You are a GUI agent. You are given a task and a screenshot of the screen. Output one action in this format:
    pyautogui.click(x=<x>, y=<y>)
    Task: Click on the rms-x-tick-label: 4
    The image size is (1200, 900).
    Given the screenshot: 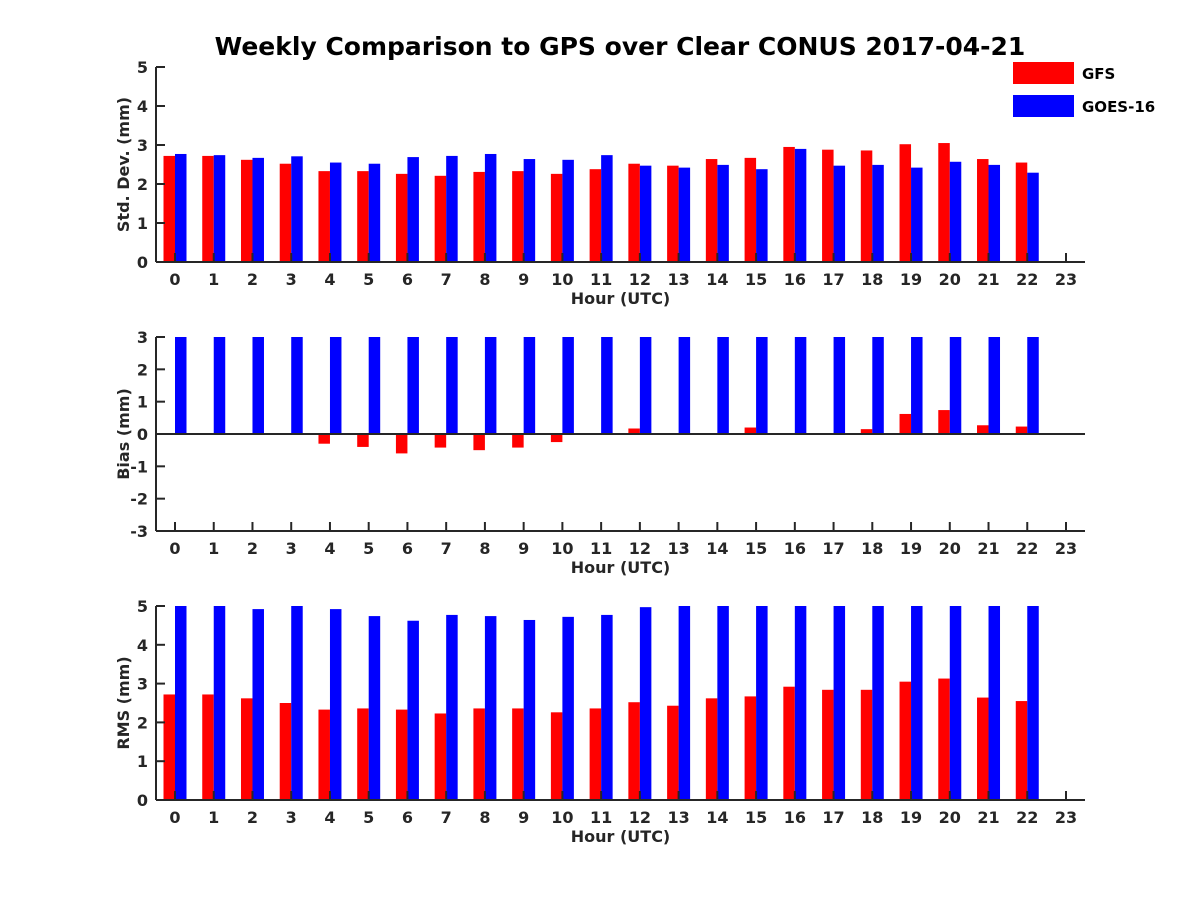 What is the action you would take?
    pyautogui.click(x=329, y=817)
    